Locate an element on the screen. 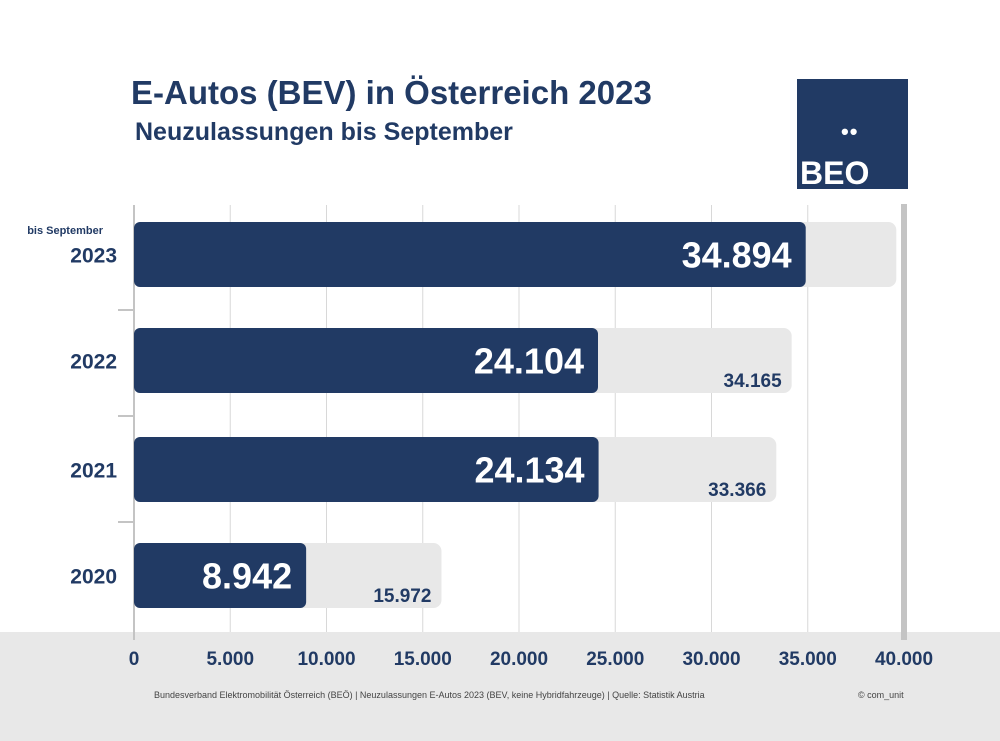  x-tick-label: 20.000 is located at coordinates (519, 659).